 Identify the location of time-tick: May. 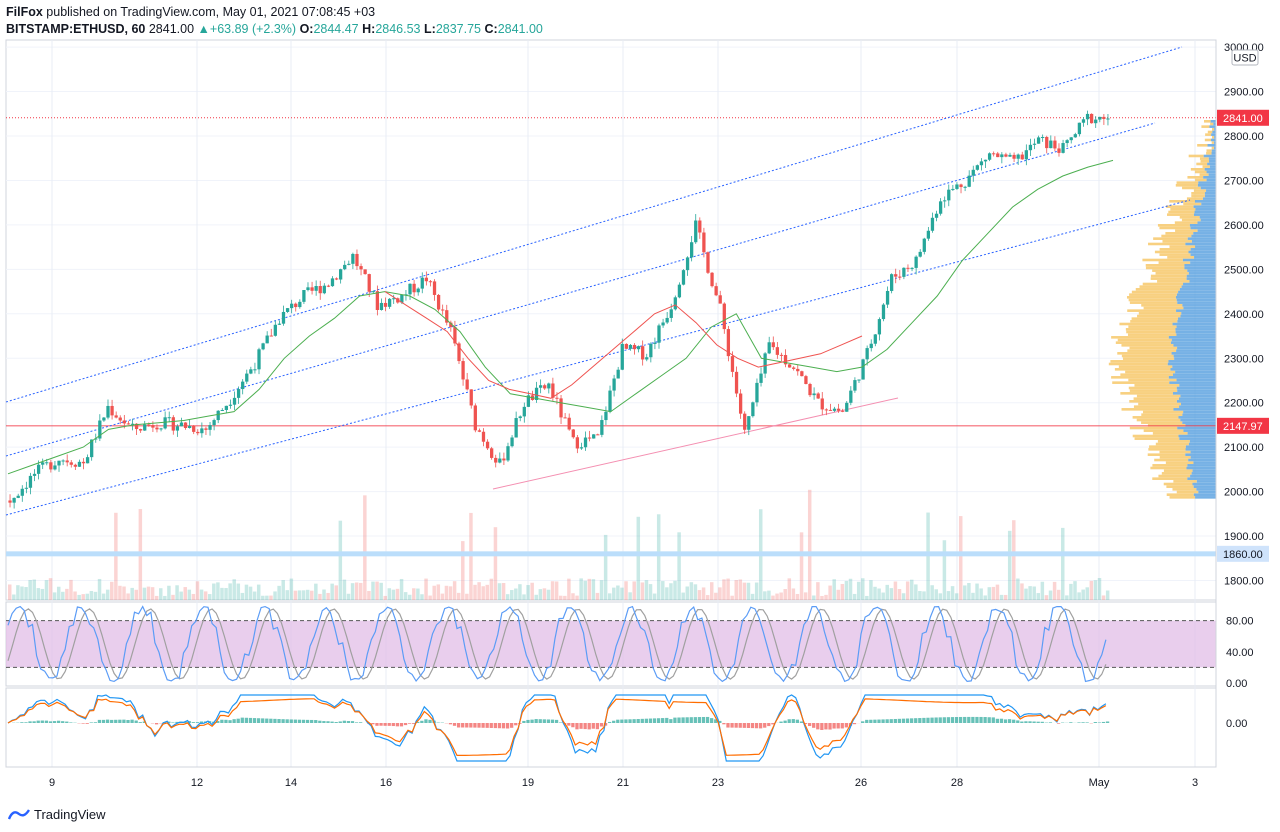
(1099, 783).